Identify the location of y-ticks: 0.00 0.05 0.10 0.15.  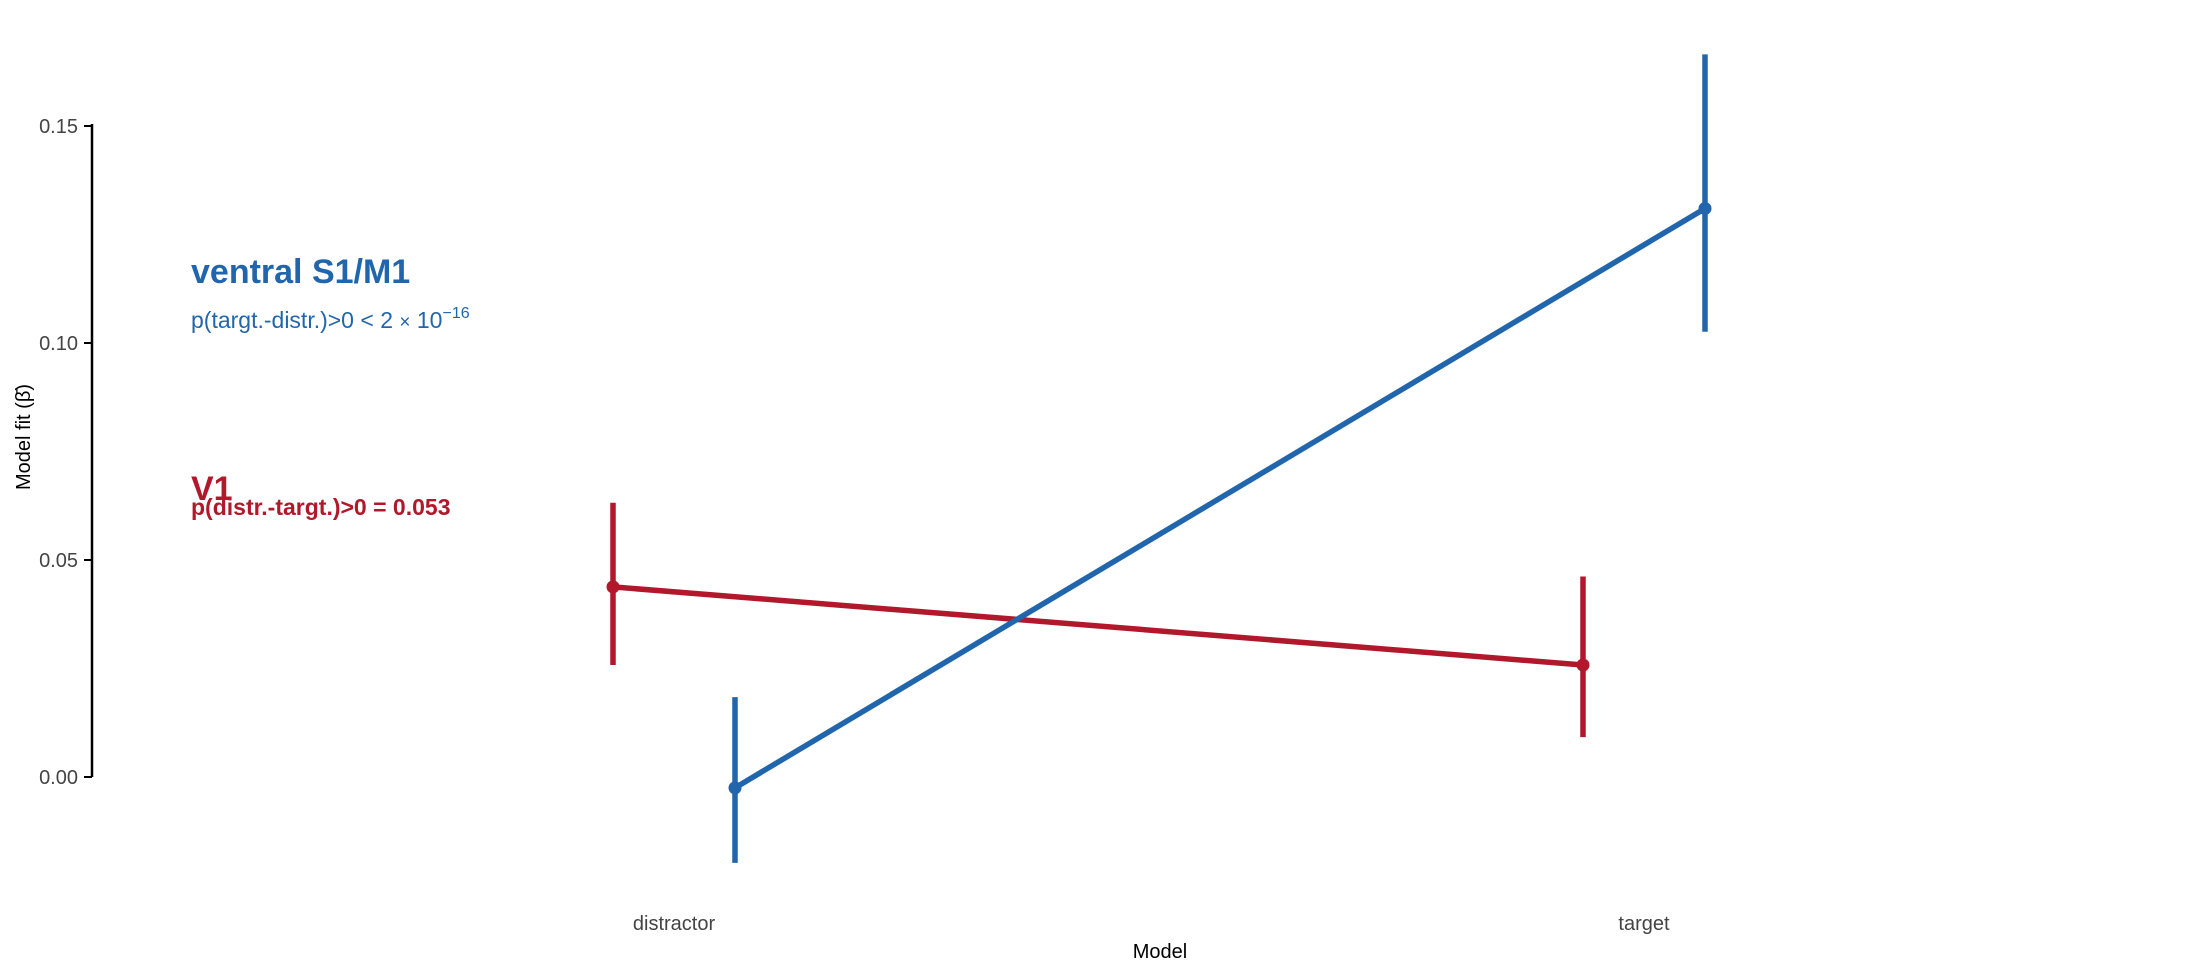
(65, 452).